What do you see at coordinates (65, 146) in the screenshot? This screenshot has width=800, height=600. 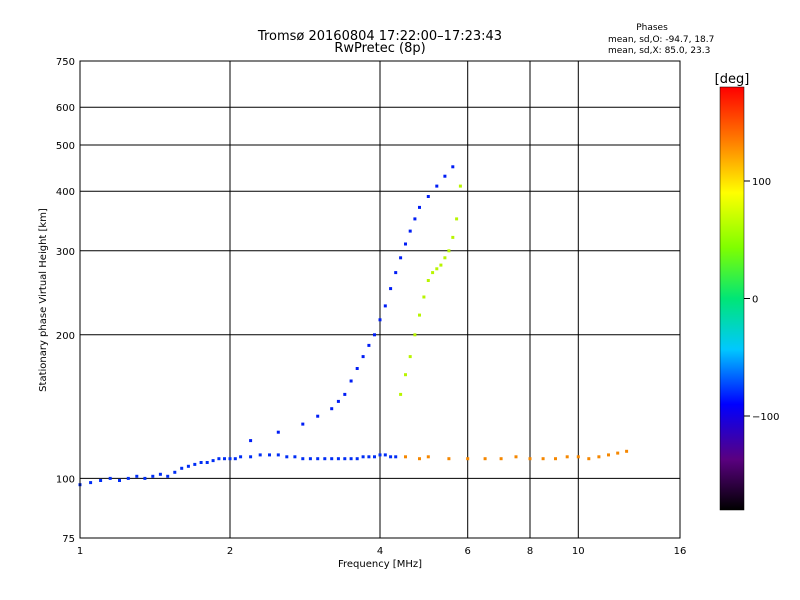 I see `y-tick-label: 500` at bounding box center [65, 146].